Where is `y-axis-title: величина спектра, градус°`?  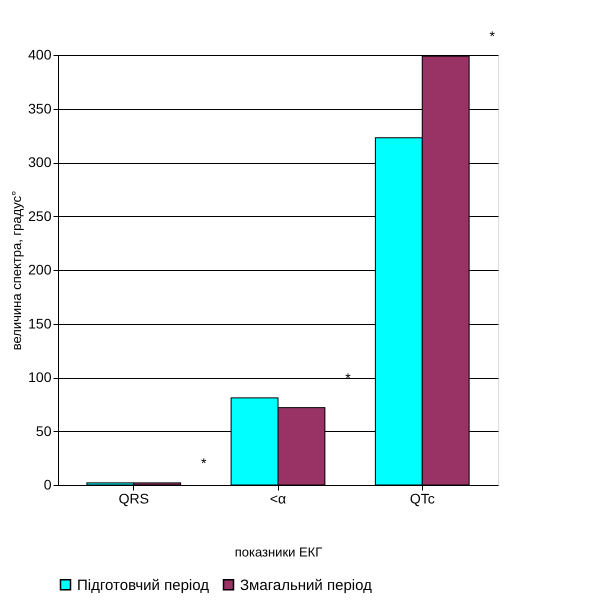 y-axis-title: величина спектра, градус° is located at coordinates (16, 270).